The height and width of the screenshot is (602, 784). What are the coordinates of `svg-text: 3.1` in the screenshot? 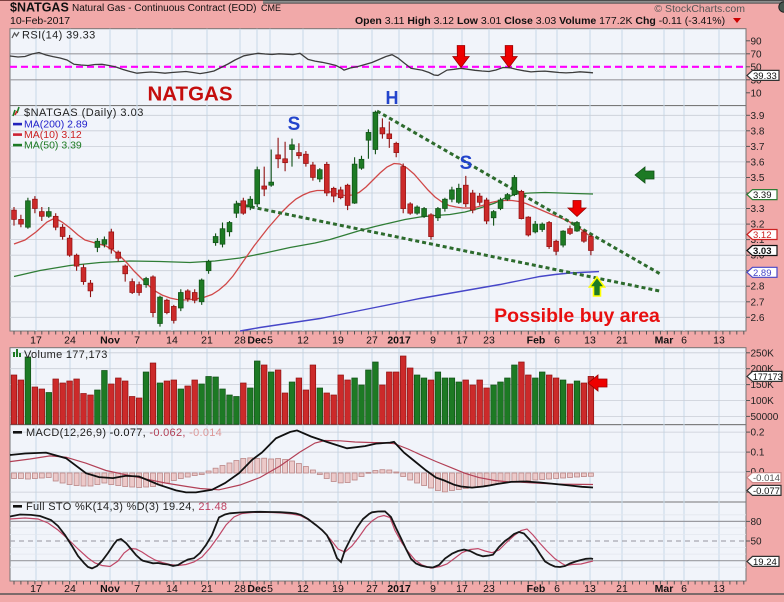 It's located at (758, 240).